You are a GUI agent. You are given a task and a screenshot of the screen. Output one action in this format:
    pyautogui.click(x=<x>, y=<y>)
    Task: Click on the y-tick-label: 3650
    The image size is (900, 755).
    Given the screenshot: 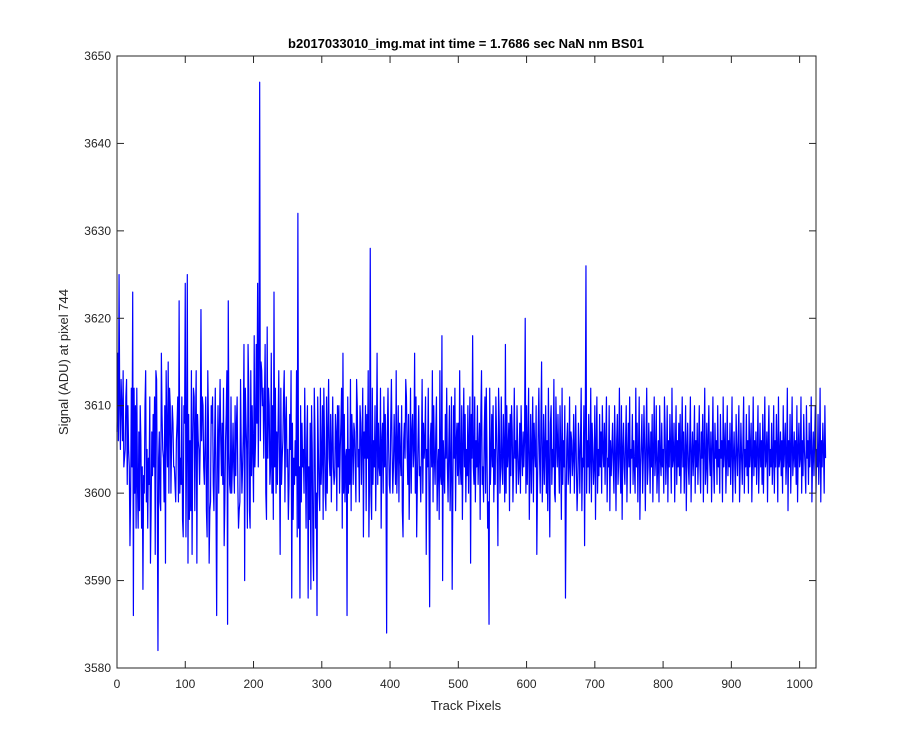 What is the action you would take?
    pyautogui.click(x=97, y=56)
    